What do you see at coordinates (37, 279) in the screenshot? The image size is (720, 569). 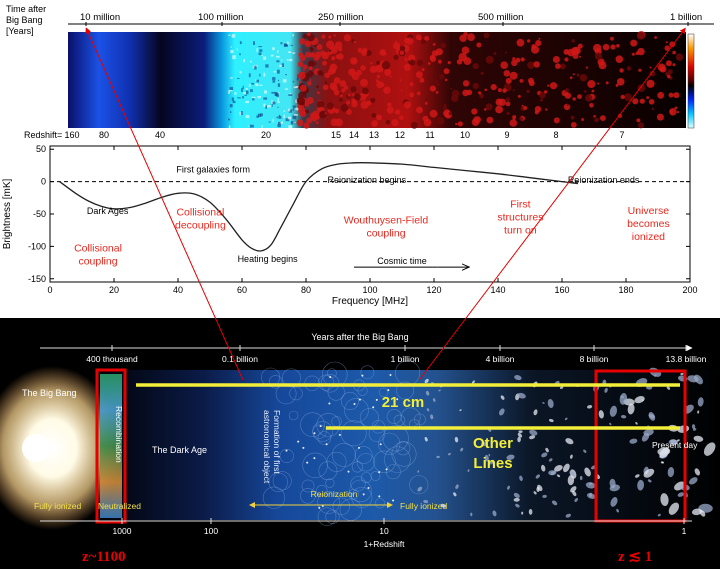 I see `y-tick-label: -150` at bounding box center [37, 279].